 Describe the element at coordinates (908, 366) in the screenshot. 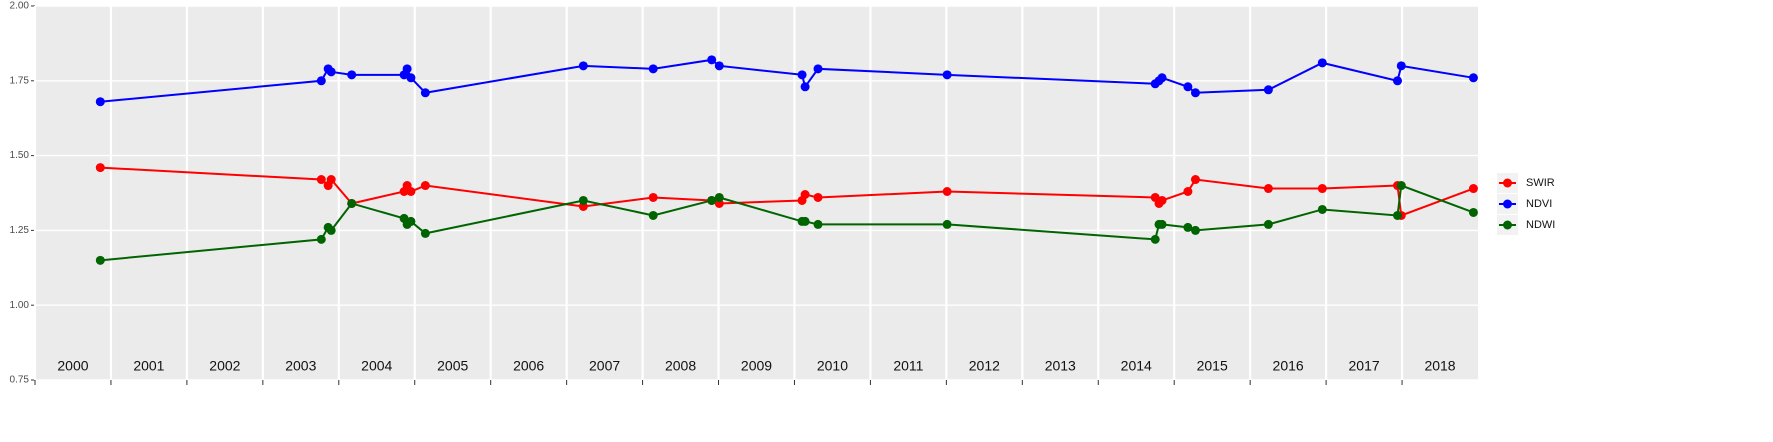

I see `x-tick-label: 2011` at that location.